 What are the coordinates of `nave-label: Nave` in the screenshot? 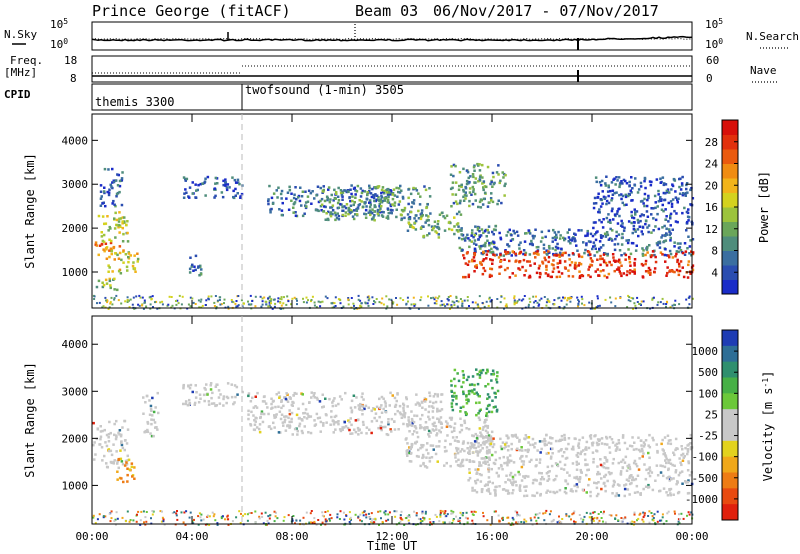 It's located at (763, 70).